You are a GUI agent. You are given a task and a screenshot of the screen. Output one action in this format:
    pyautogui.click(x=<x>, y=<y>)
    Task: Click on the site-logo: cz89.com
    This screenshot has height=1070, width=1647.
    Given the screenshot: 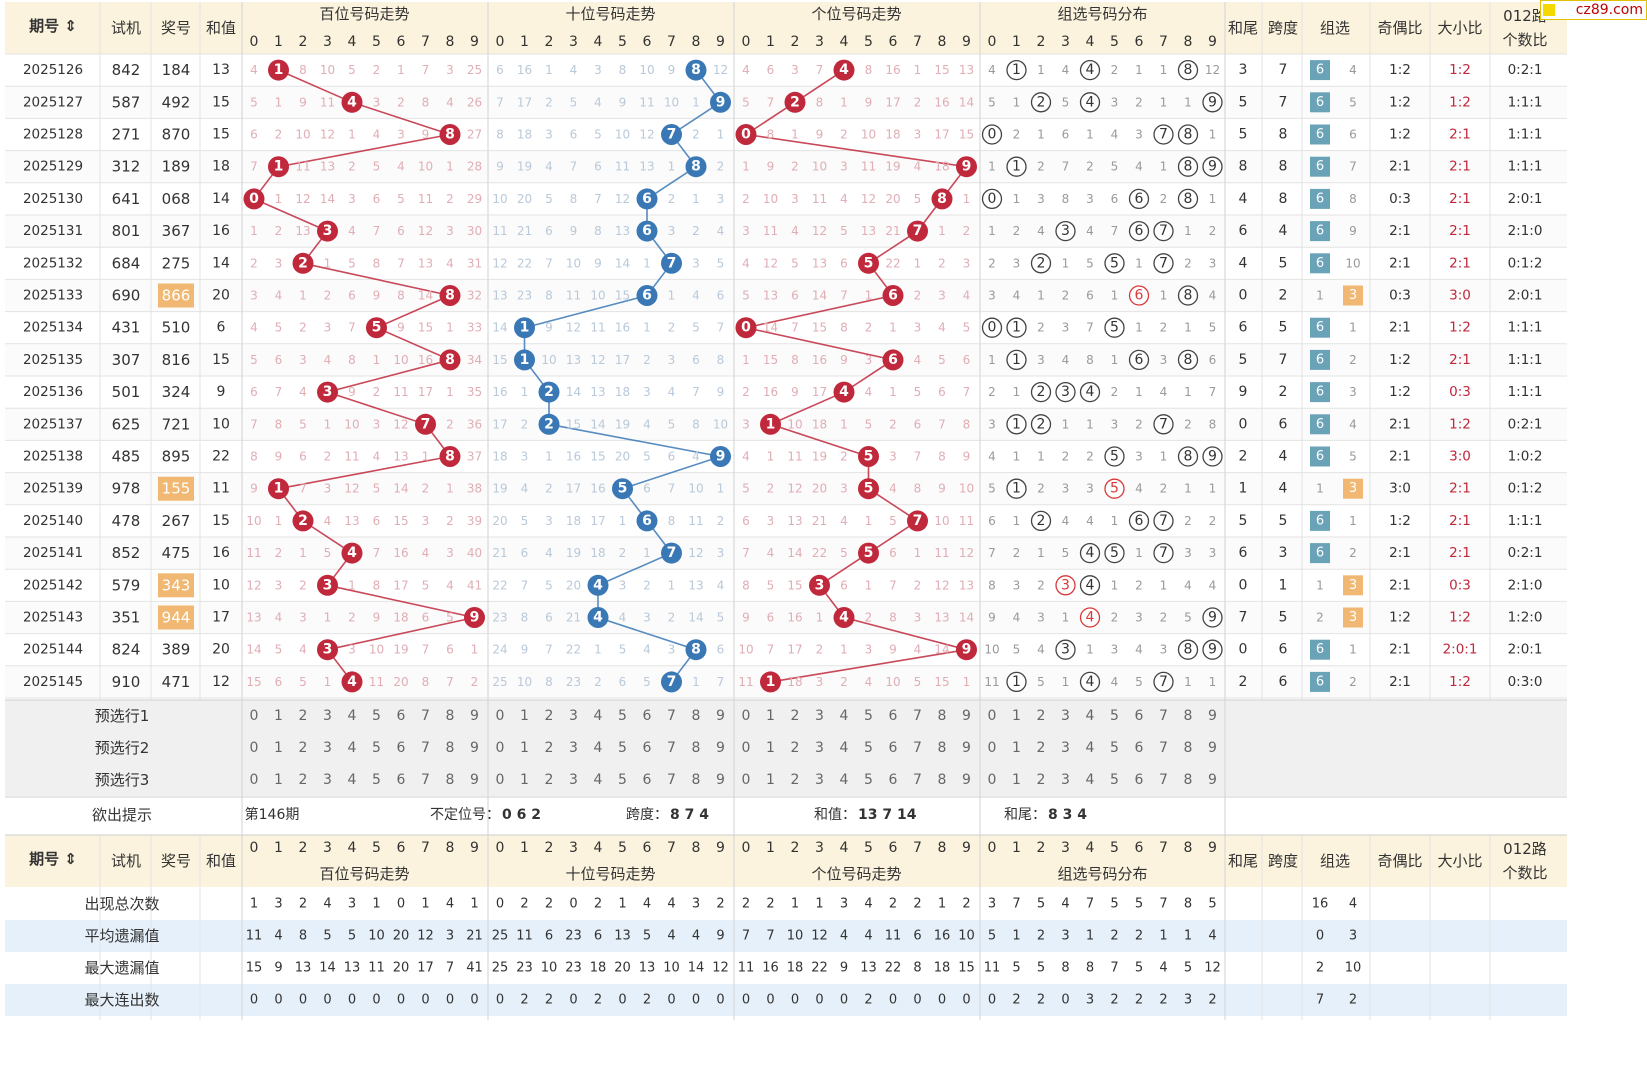 What is the action you would take?
    pyautogui.click(x=1593, y=10)
    